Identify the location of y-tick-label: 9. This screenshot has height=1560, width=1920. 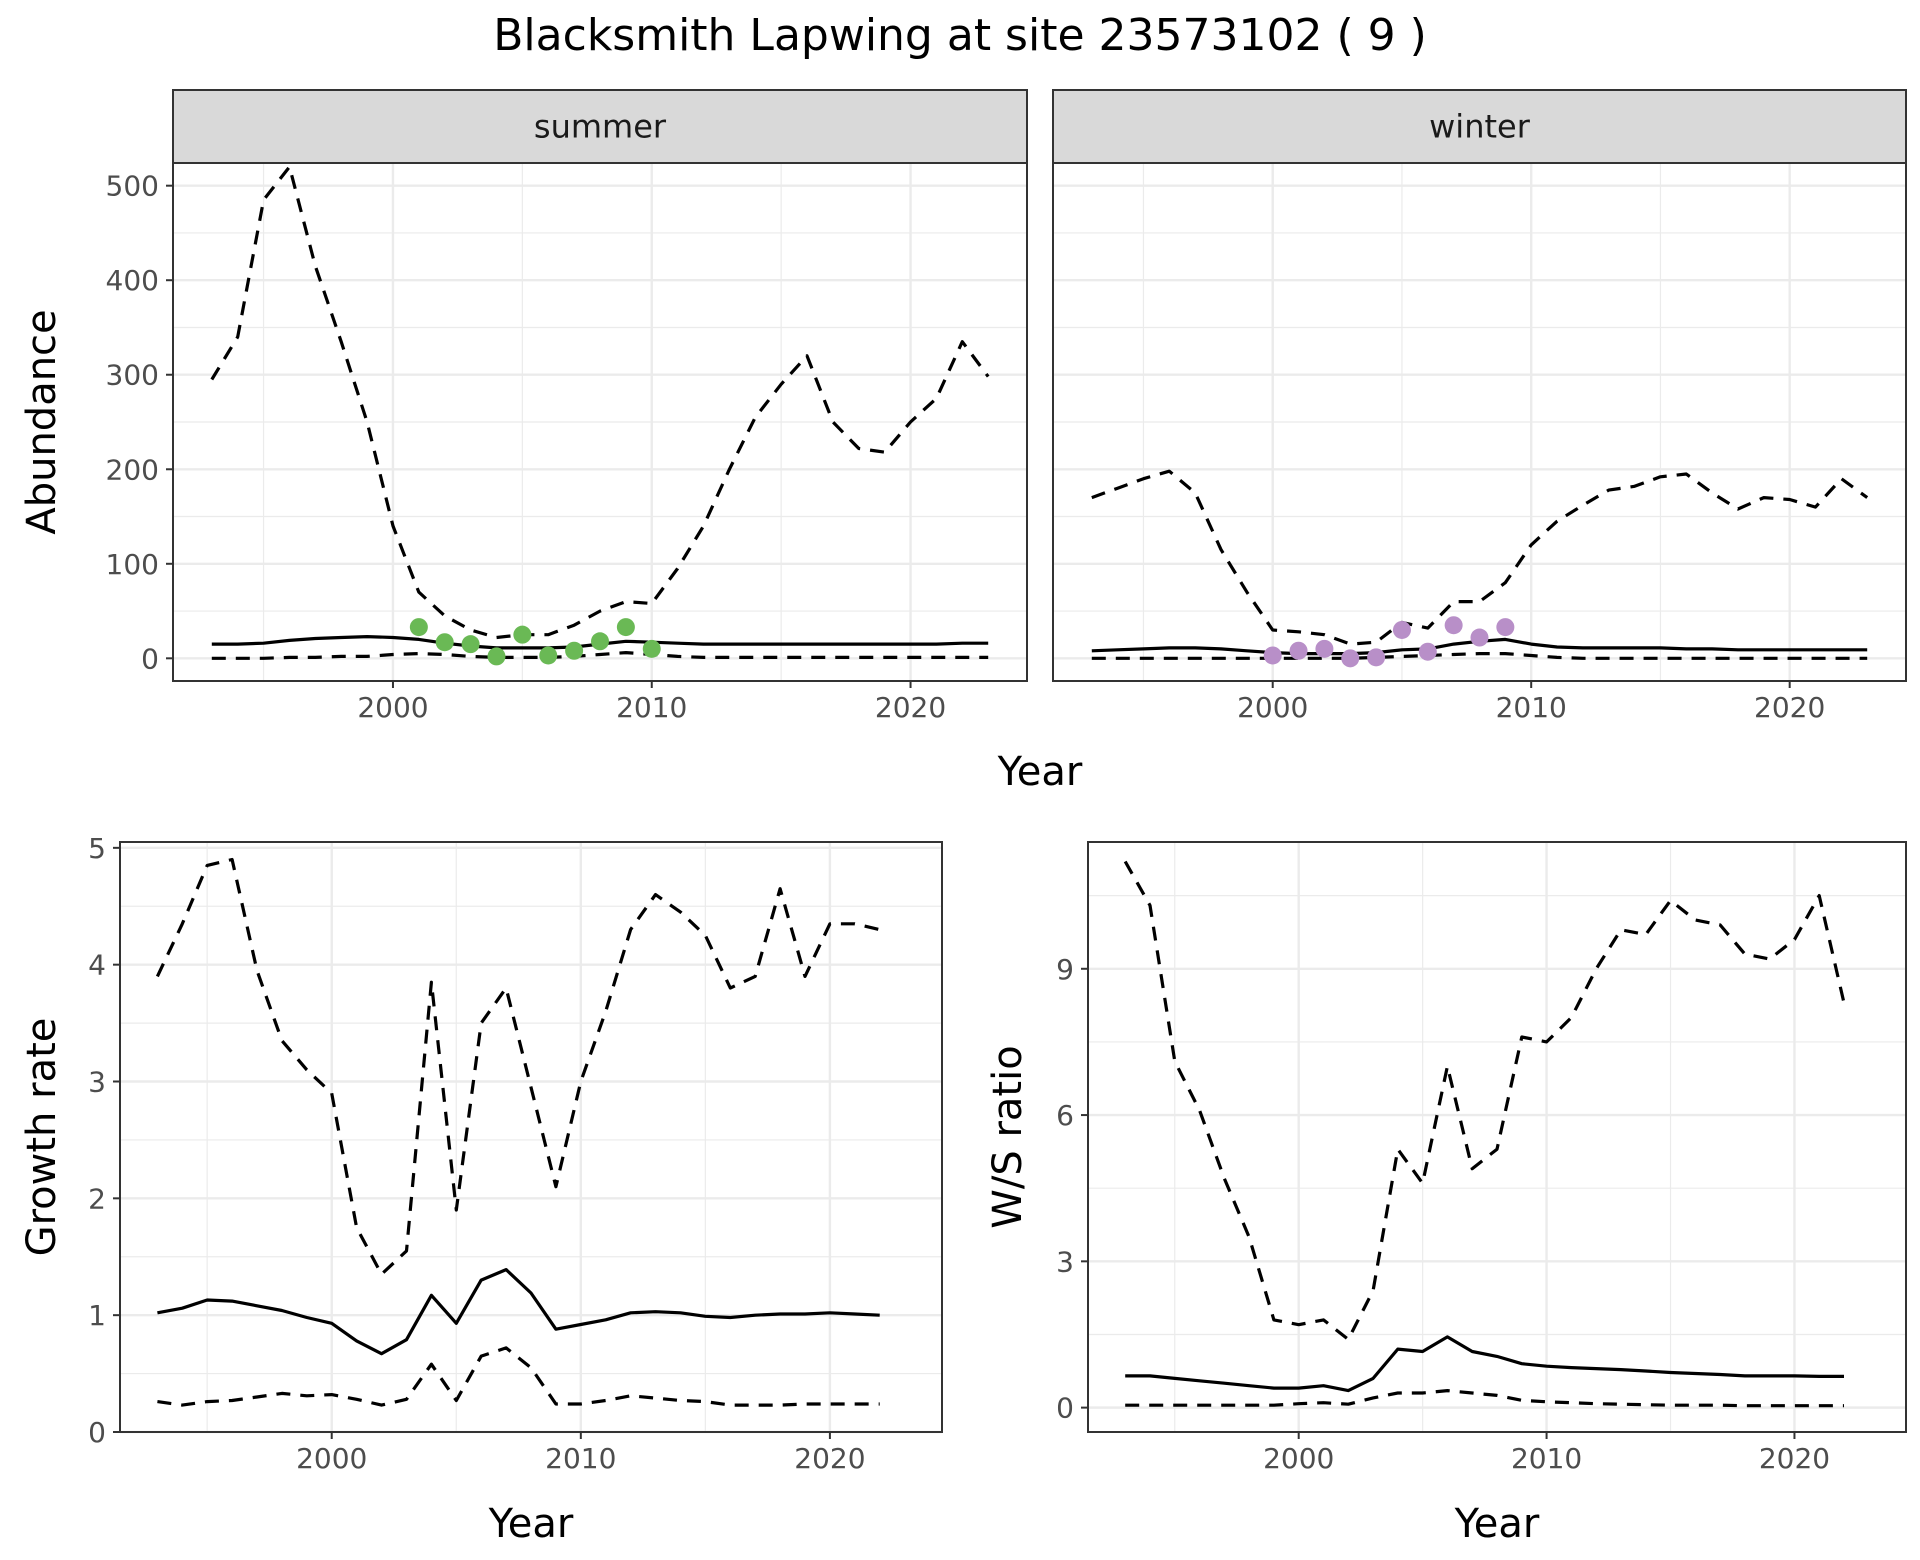
(1065, 969).